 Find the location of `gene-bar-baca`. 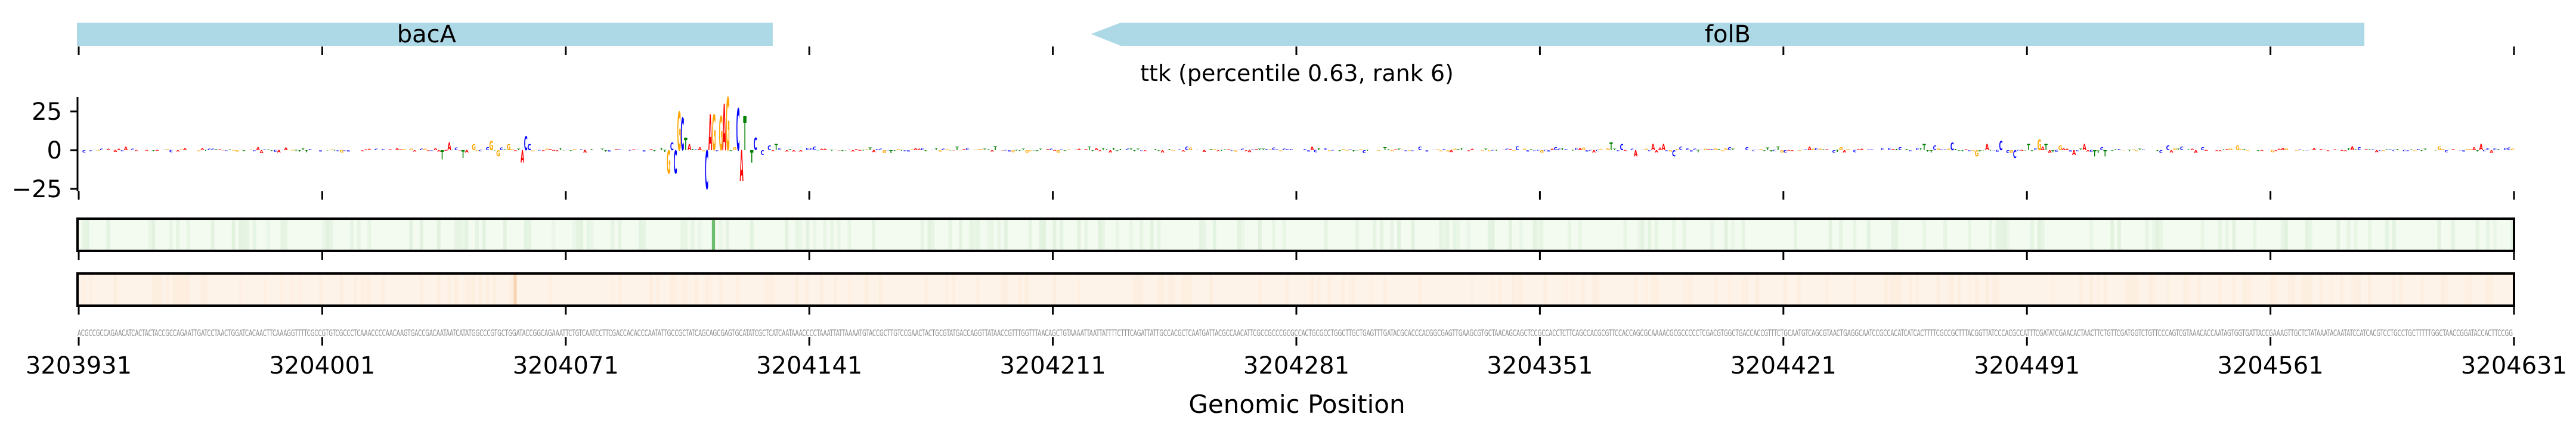

gene-bar-baca is located at coordinates (425, 34).